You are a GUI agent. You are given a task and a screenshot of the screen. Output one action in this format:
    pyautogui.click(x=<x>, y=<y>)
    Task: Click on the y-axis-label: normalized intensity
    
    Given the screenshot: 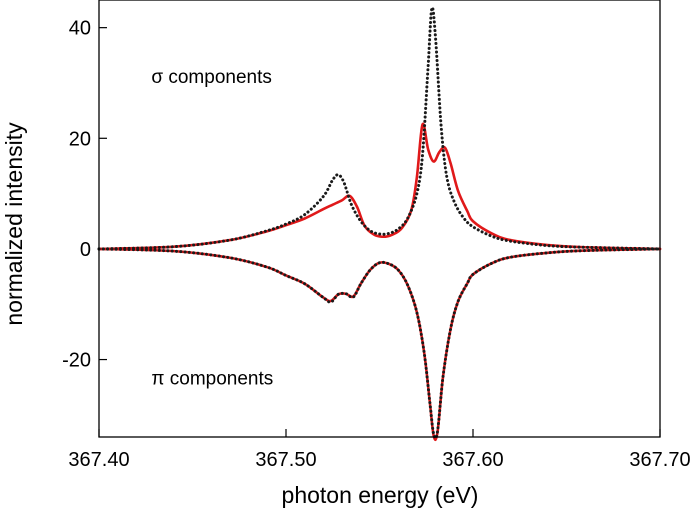 What is the action you would take?
    pyautogui.click(x=14, y=224)
    